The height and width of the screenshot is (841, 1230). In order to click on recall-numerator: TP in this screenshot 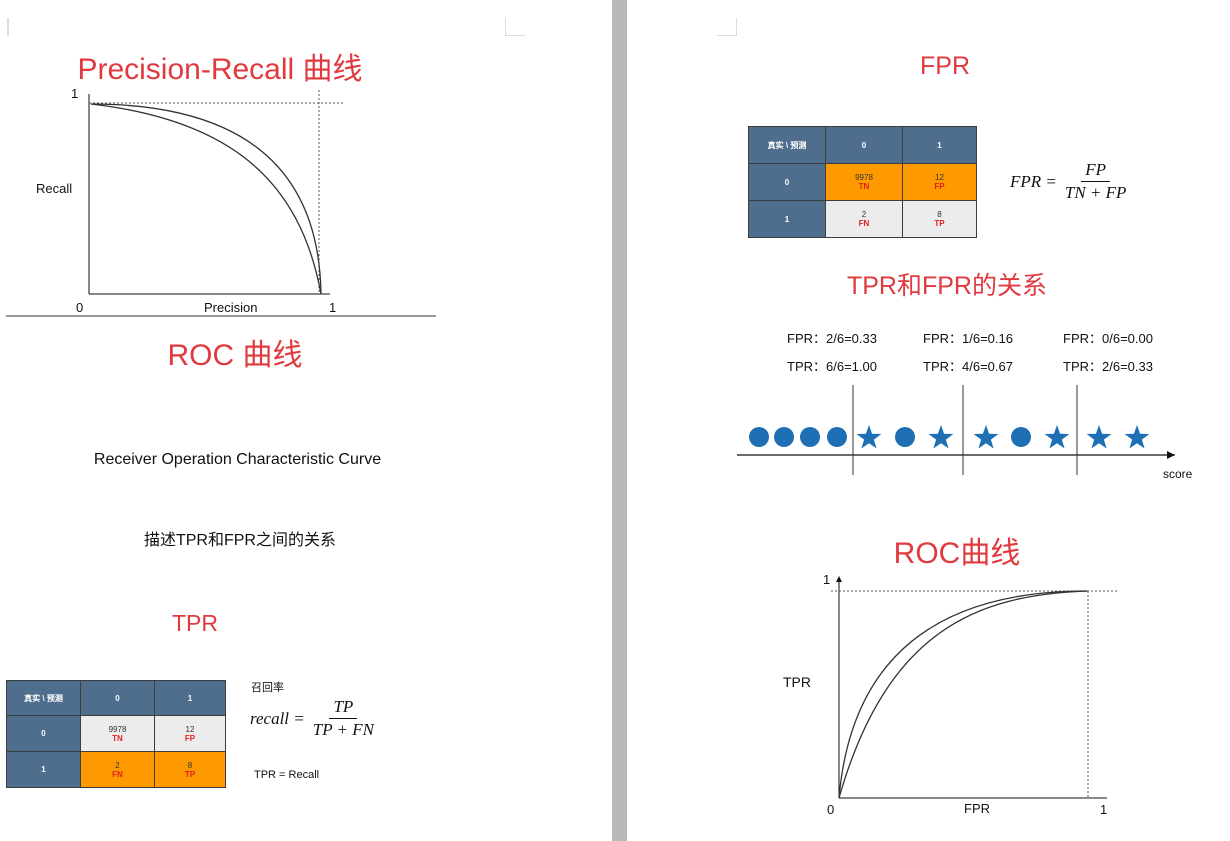, I will do `click(343, 708)`.